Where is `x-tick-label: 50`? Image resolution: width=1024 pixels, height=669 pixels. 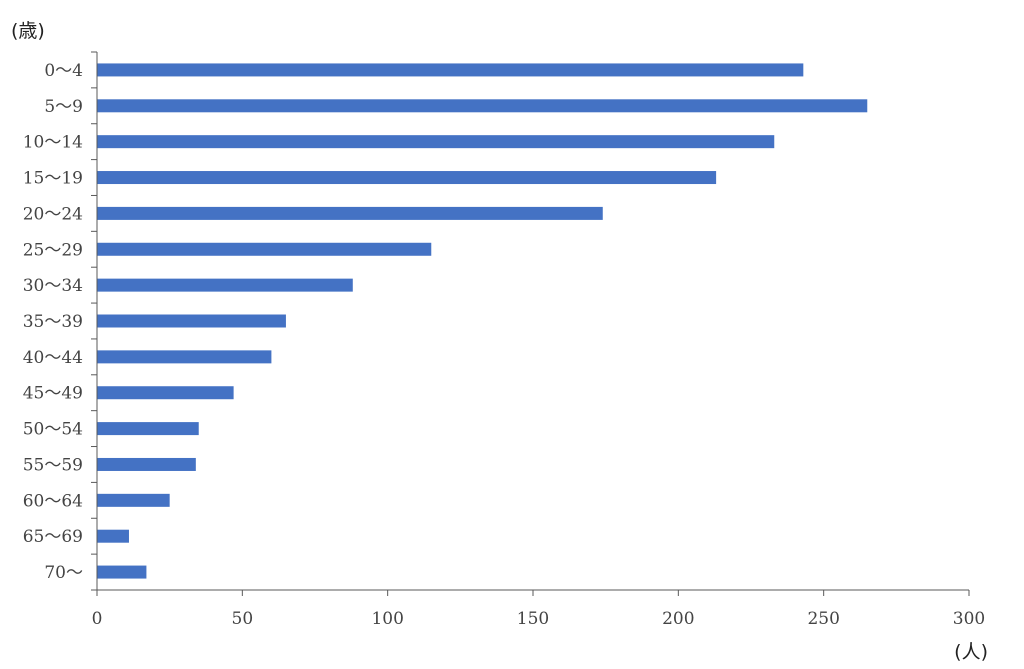
x-tick-label: 50 is located at coordinates (243, 619).